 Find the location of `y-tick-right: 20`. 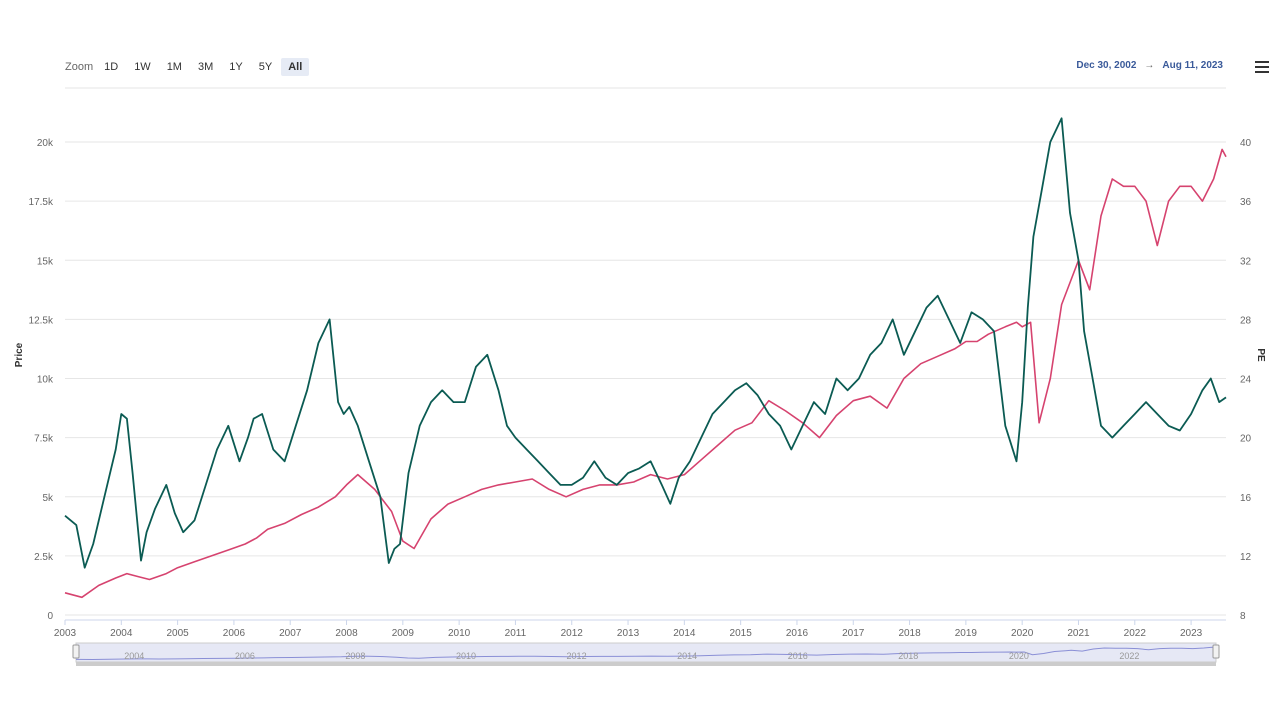

y-tick-right: 20 is located at coordinates (1246, 439).